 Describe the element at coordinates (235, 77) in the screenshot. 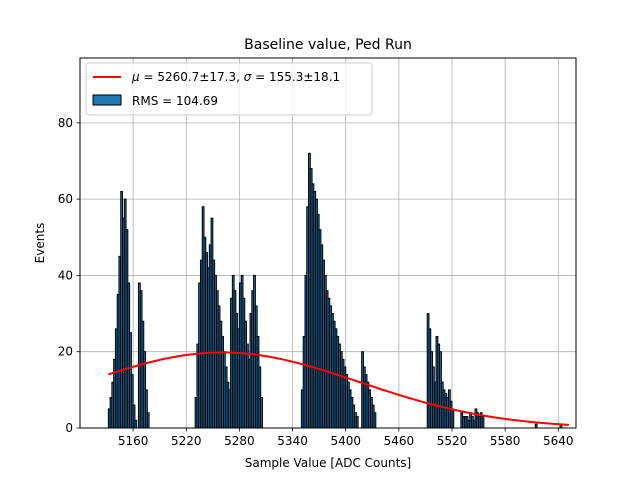

I see `legend-fit-label: μ = 5260.7±17.3, σ = 155.3±18.1` at that location.